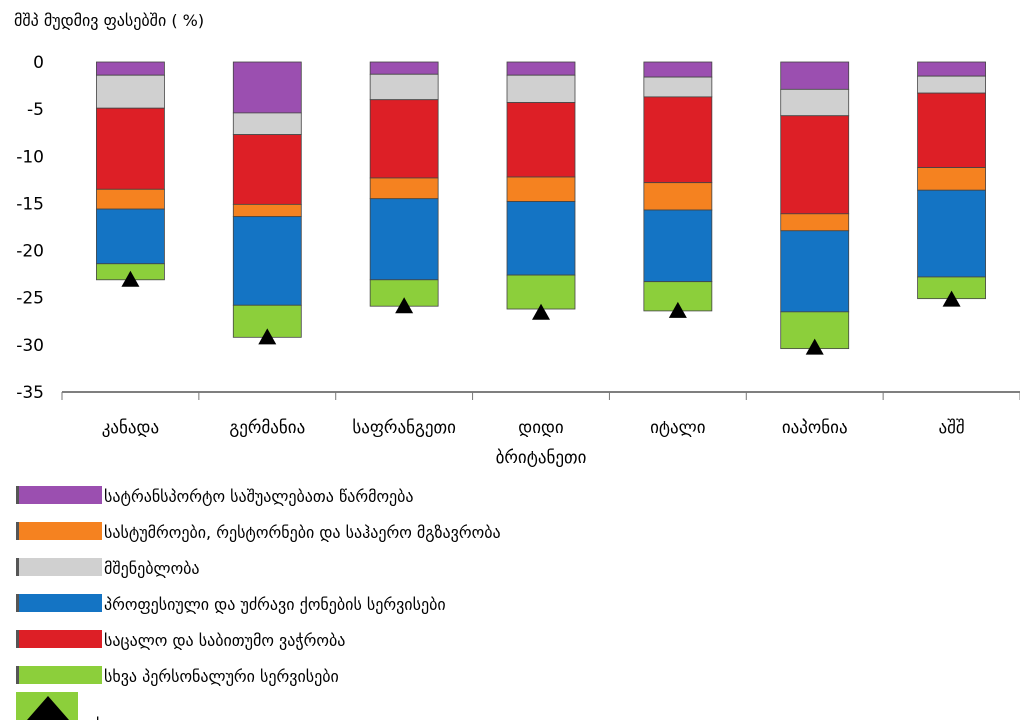  Describe the element at coordinates (404, 428) in the screenshot. I see `x-category-label: საფრანგეთი` at that location.